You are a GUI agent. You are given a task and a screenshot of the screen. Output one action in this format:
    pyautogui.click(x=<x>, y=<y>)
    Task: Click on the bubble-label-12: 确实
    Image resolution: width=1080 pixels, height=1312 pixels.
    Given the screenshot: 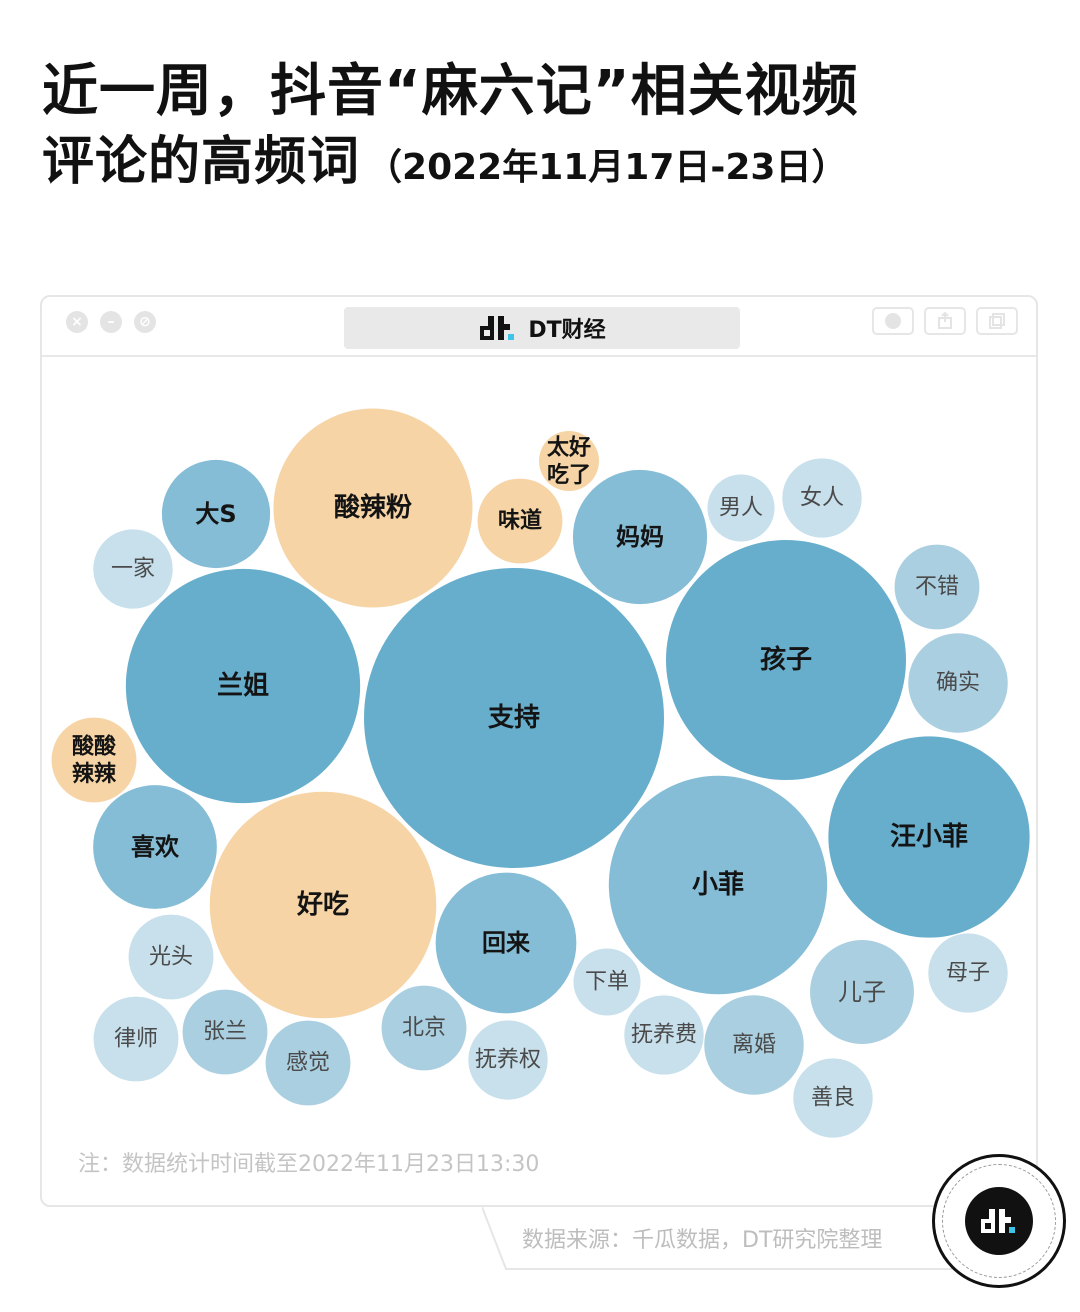 What is the action you would take?
    pyautogui.click(x=958, y=683)
    